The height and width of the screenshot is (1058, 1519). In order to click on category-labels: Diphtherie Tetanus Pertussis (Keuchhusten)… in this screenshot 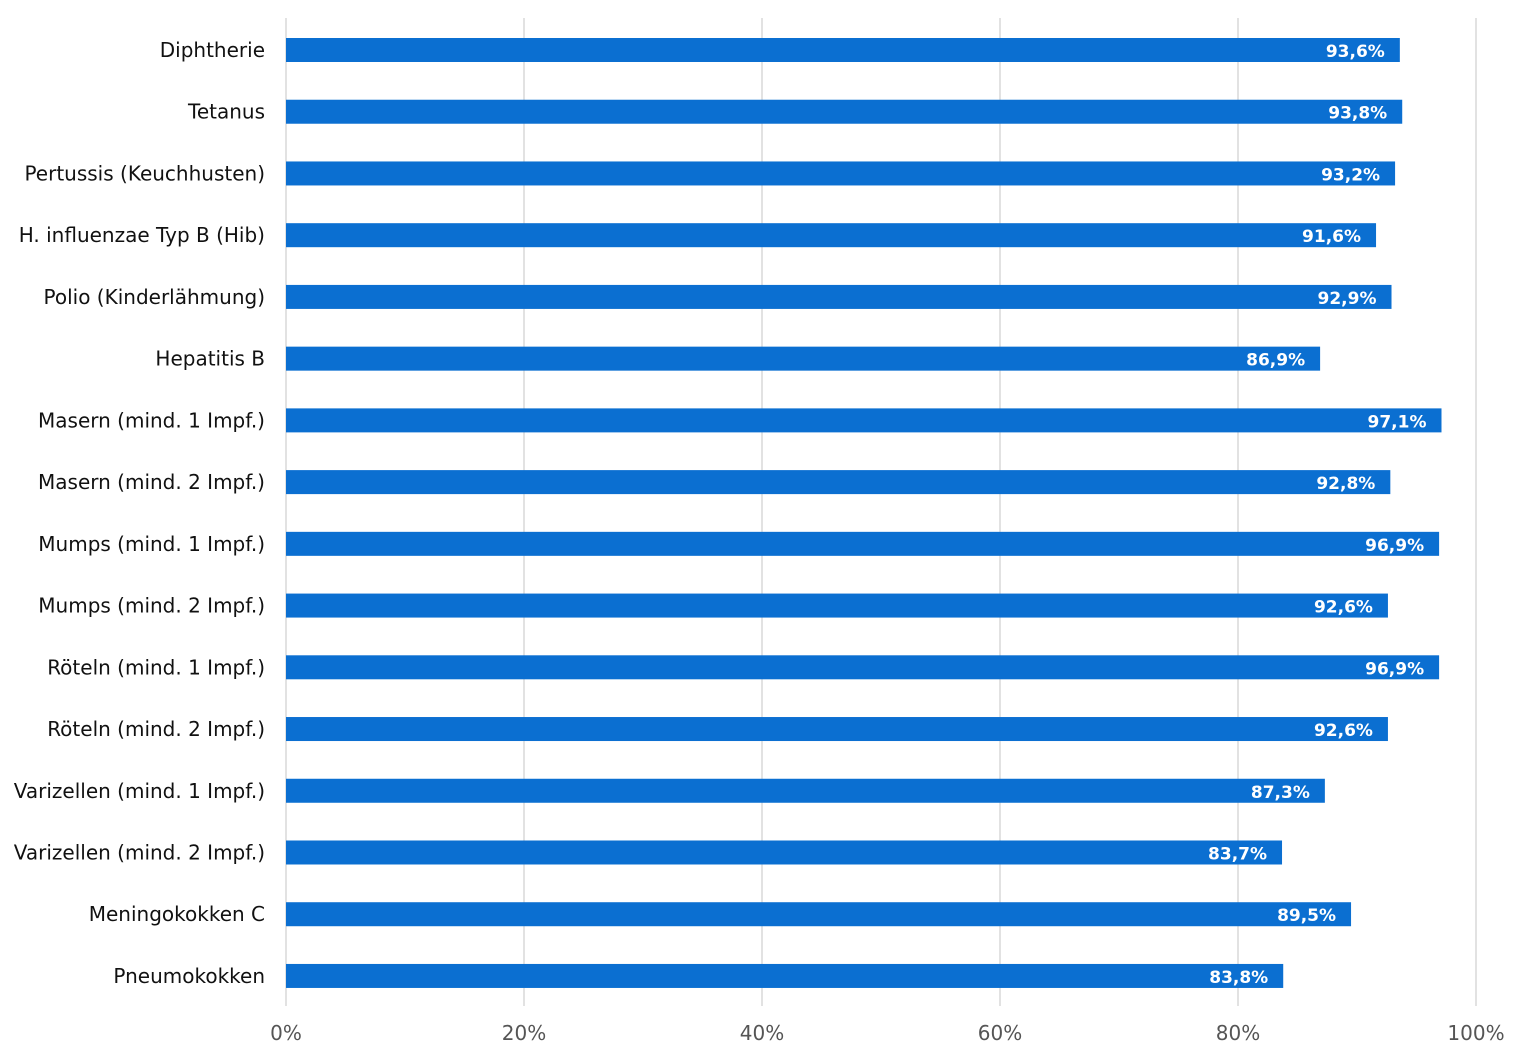, I will do `click(139, 513)`.